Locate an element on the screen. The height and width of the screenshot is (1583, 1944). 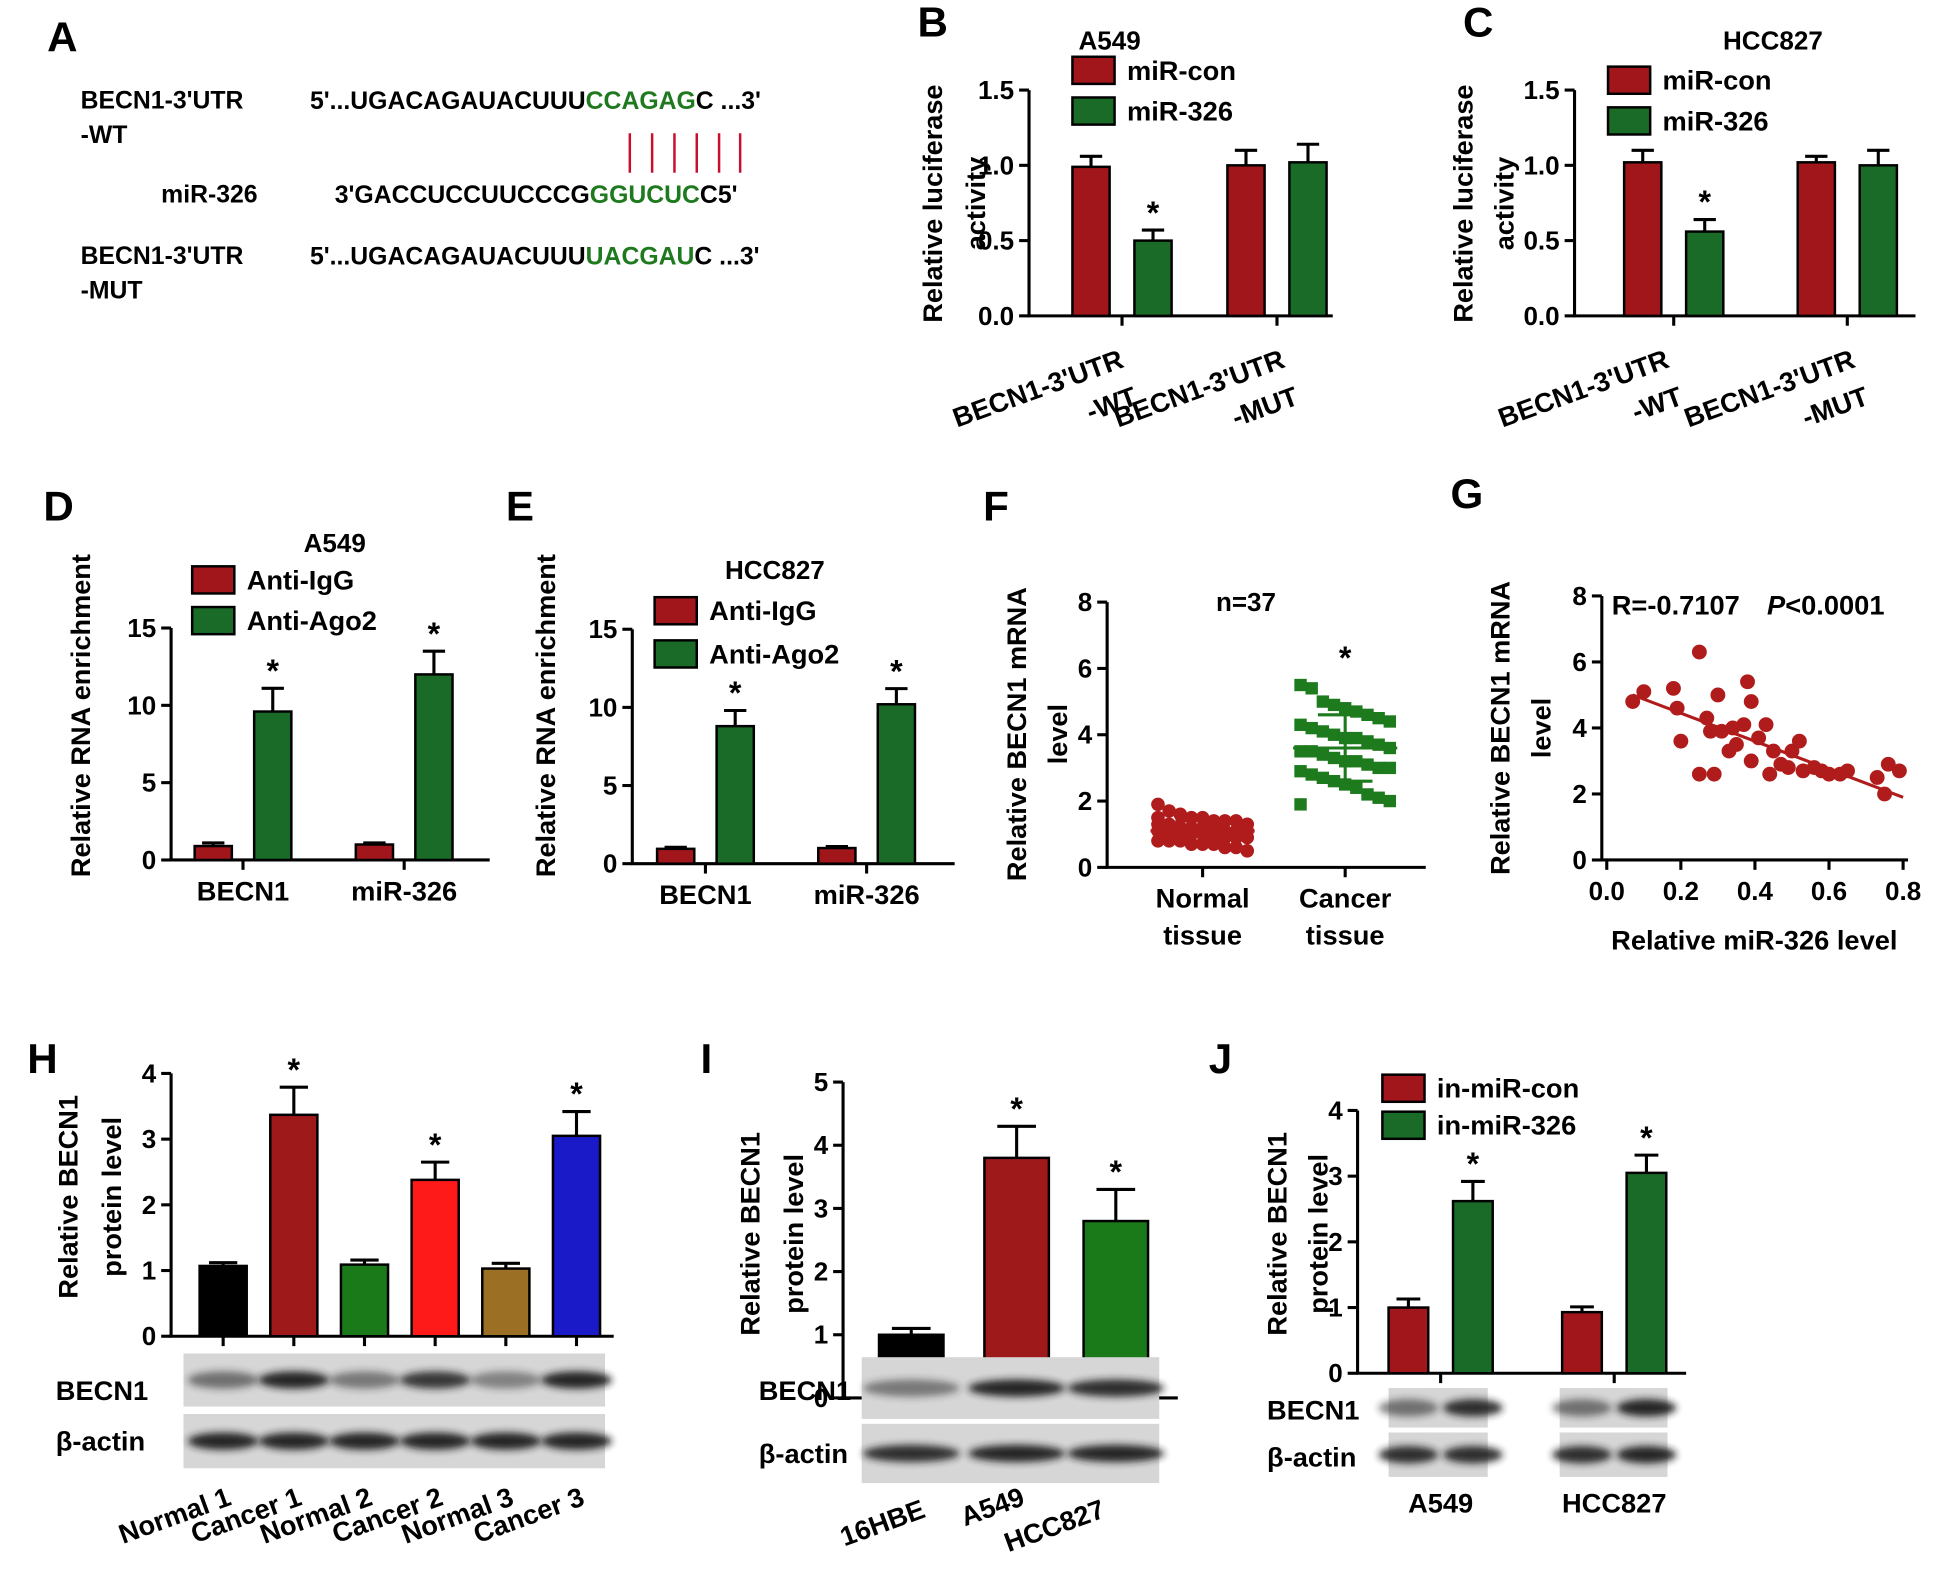
sequence: 3'GACCUCCUUCCCGGGUCUCC5' is located at coordinates (536, 194).